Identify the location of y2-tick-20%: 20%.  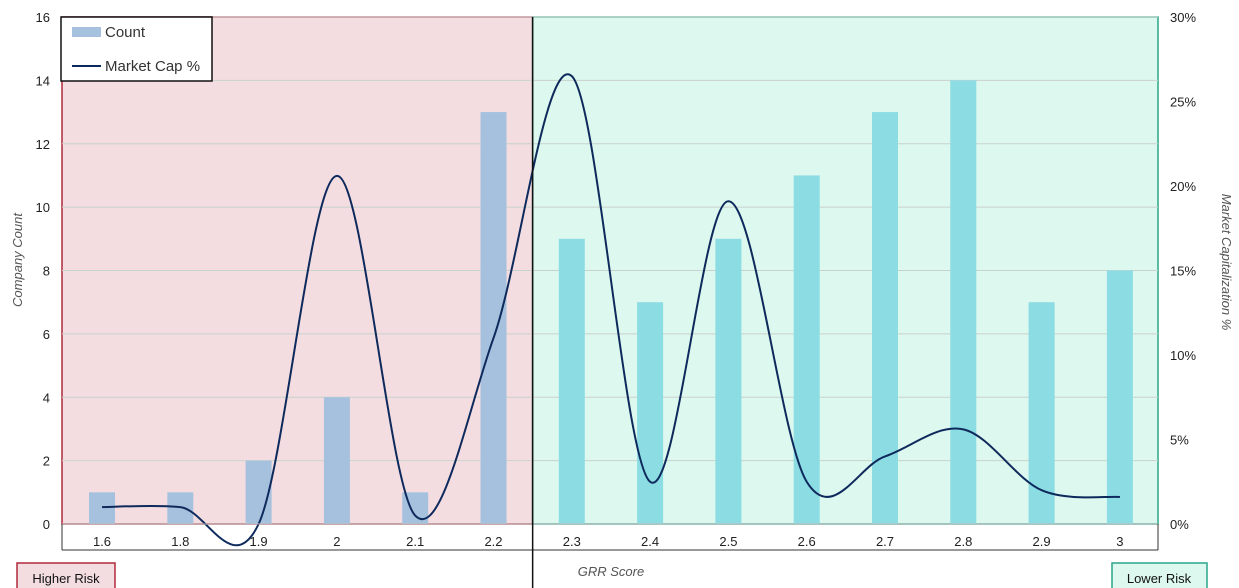
(1183, 186).